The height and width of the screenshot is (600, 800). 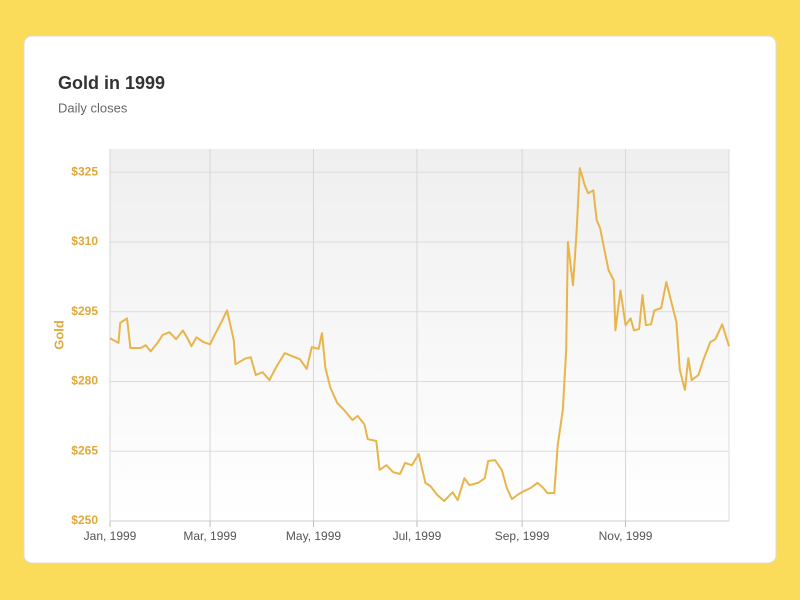 What do you see at coordinates (417, 536) in the screenshot?
I see `x-tick-label: Jul, 1999` at bounding box center [417, 536].